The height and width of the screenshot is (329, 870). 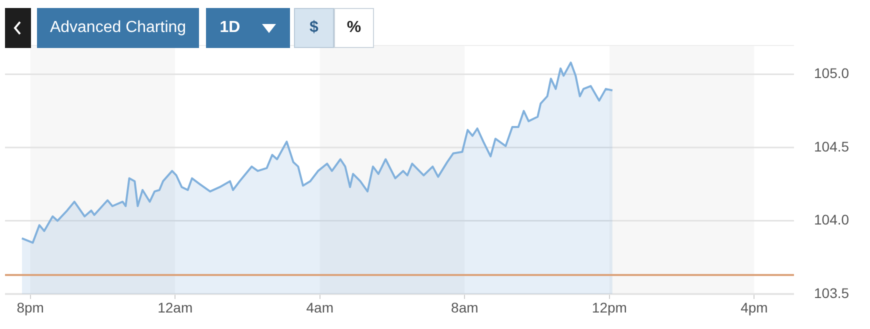 I want to click on y-tick-label: 104.5, so click(x=832, y=146).